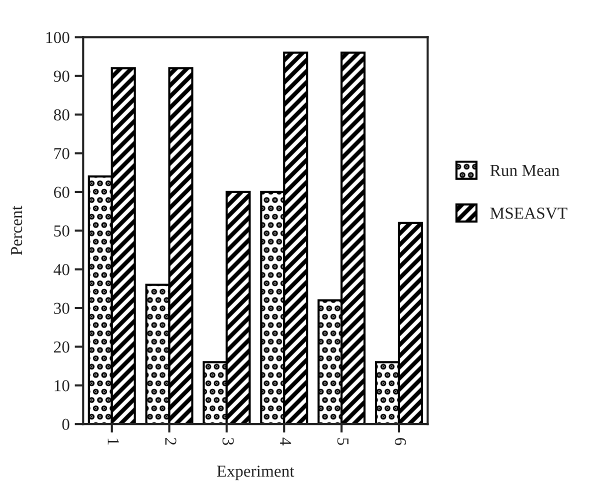  Describe the element at coordinates (228, 441) in the screenshot. I see `x-tick-label: 3` at that location.